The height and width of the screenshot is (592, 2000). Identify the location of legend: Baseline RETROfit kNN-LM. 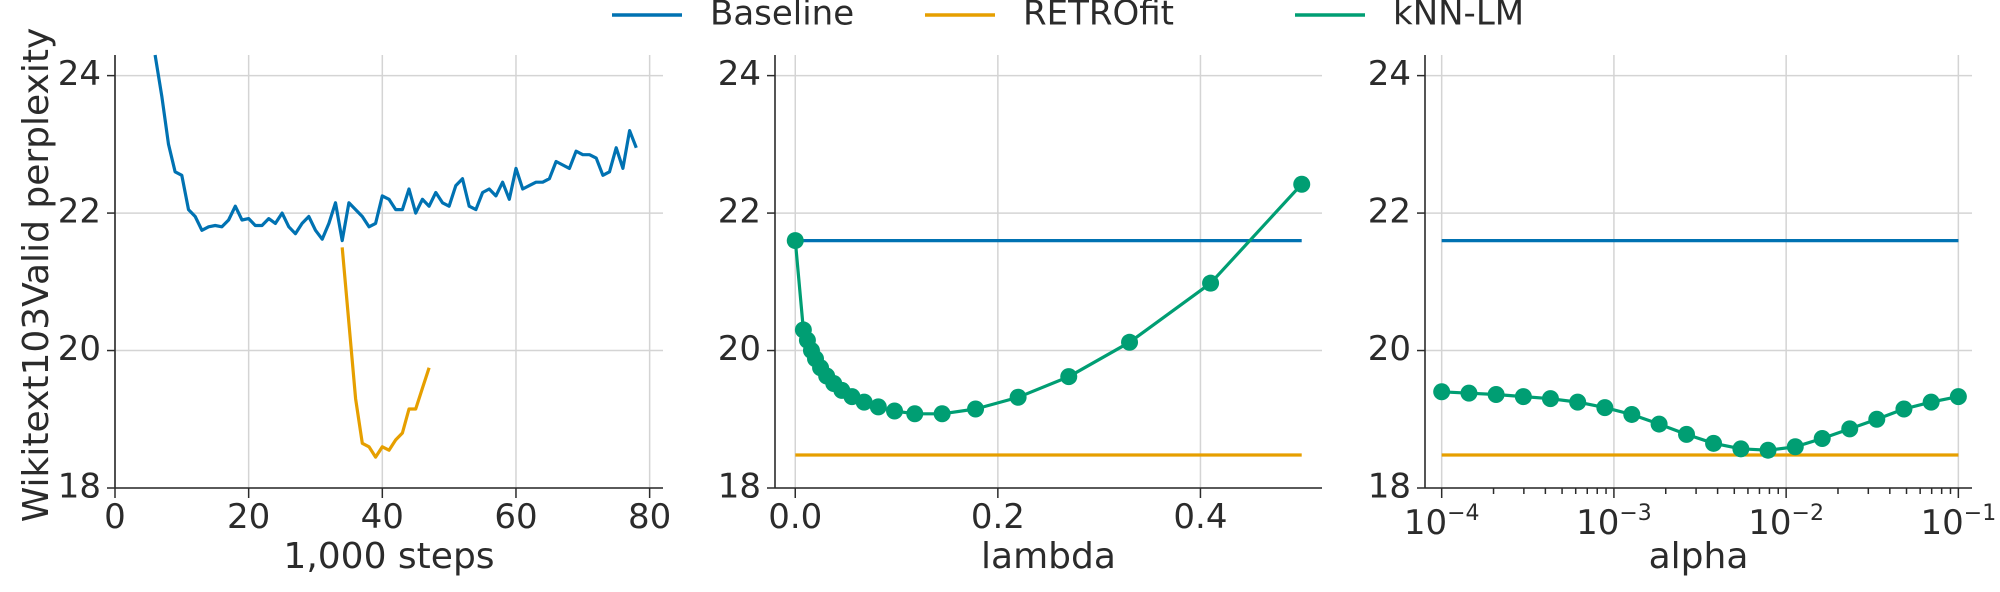
(1068, 17).